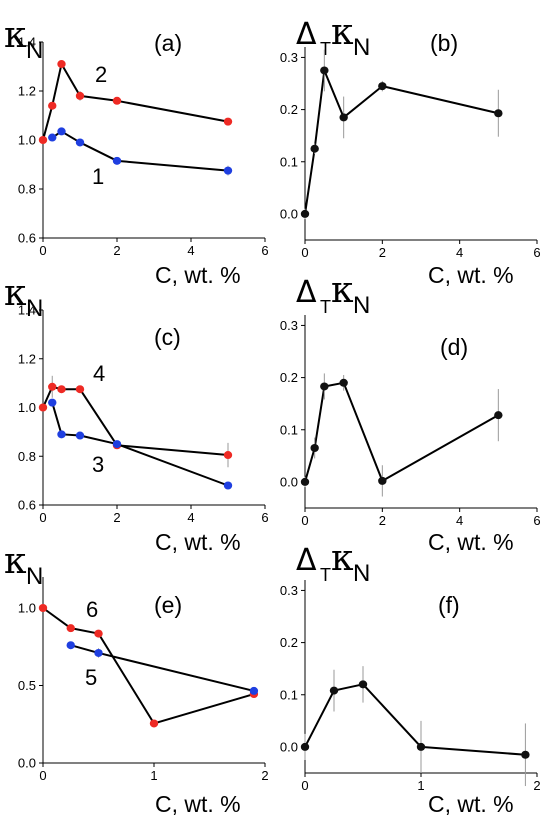 The height and width of the screenshot is (824, 550). Describe the element at coordinates (306, 560) in the screenshot. I see `panel-f-ylabel-prefix: Δ` at that location.